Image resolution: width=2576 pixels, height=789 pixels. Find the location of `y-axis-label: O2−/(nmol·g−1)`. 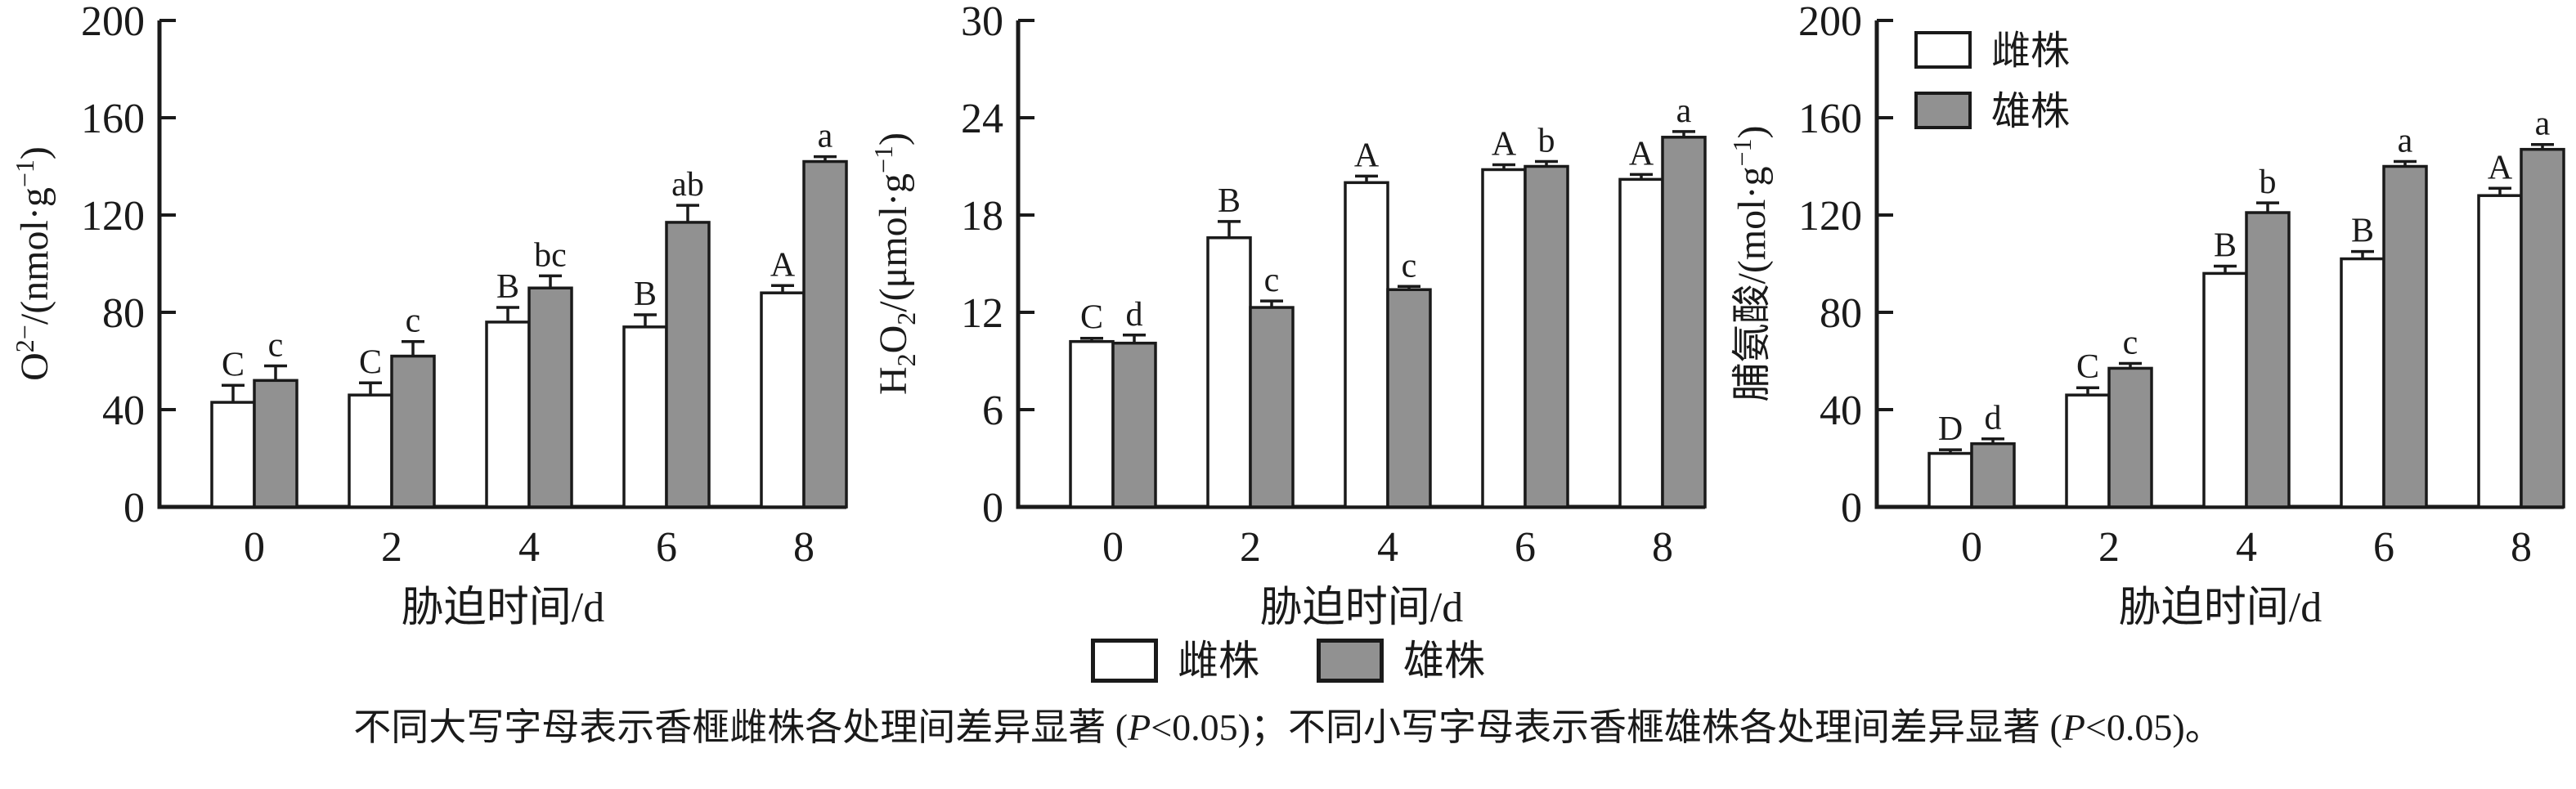

y-axis-label: O2−/(nmol·g−1) is located at coordinates (33, 263).